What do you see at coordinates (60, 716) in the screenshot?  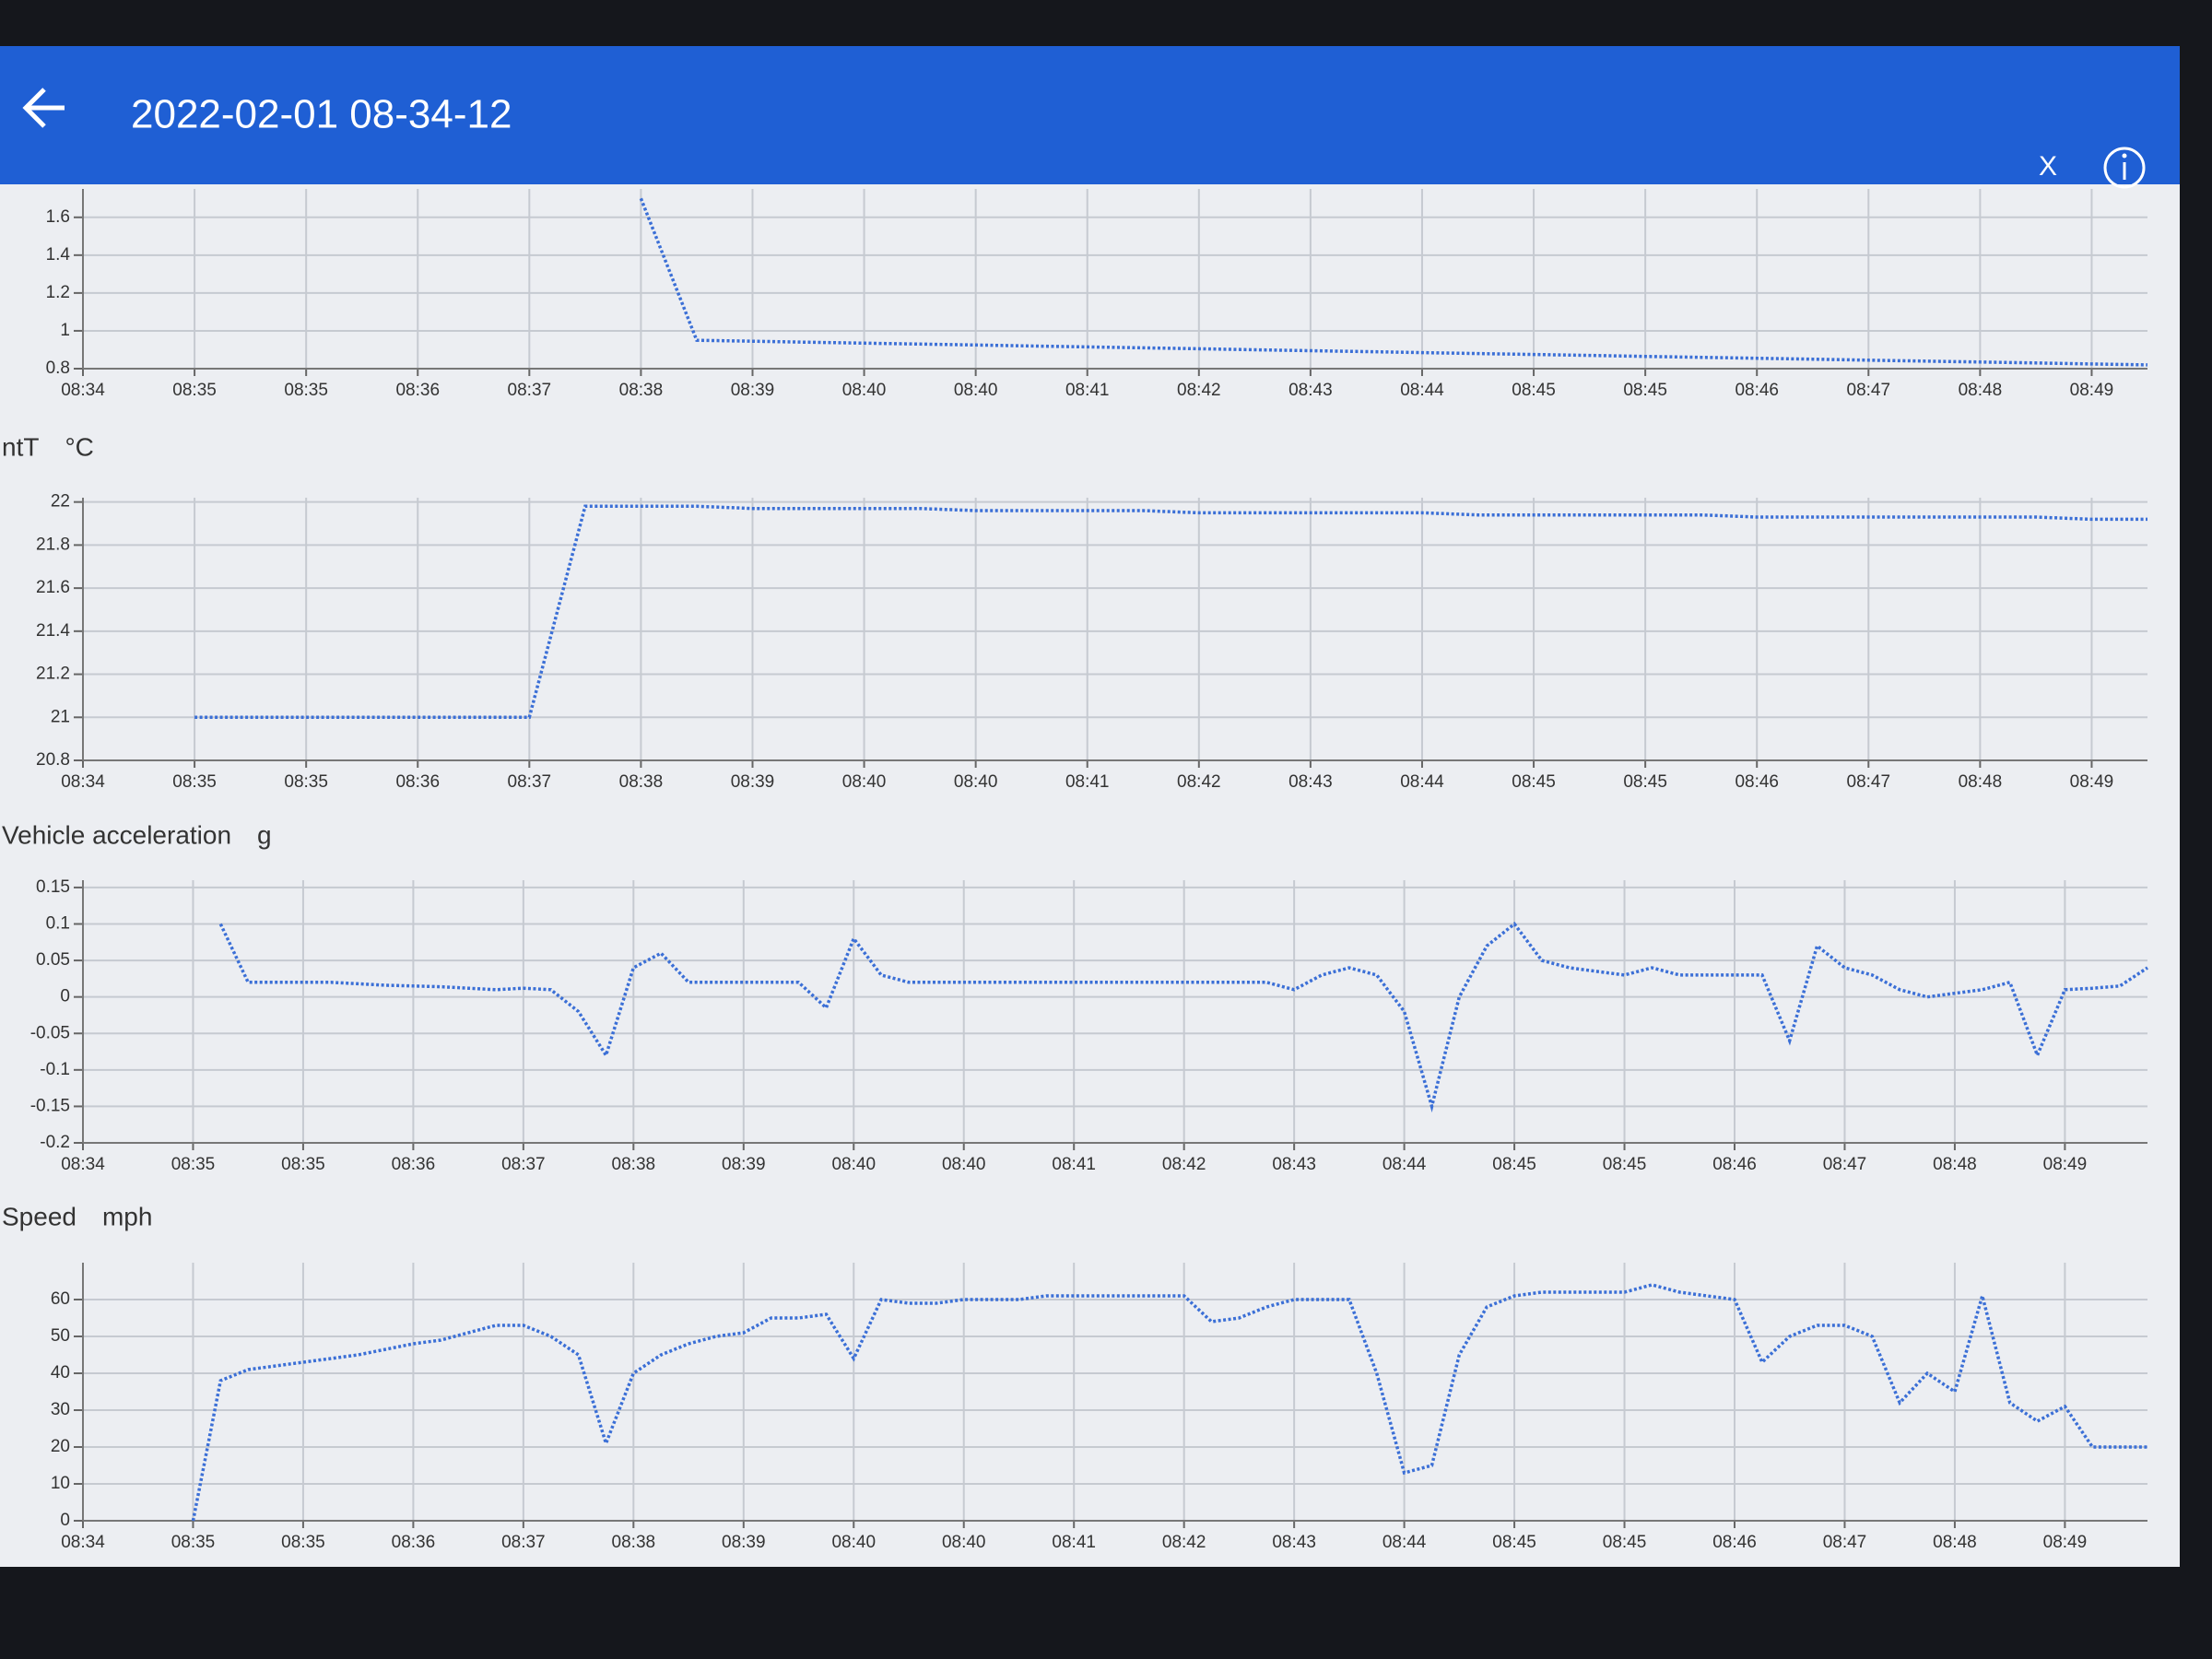 I see `y-tick-label: 21` at bounding box center [60, 716].